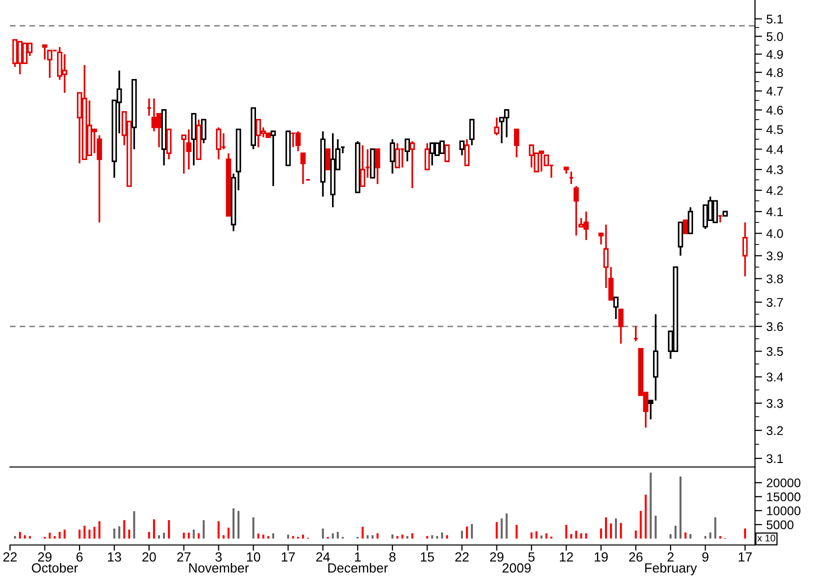 The image size is (817, 579). What do you see at coordinates (774, 110) in the screenshot?
I see `y-tick-label: 4.6` at bounding box center [774, 110].